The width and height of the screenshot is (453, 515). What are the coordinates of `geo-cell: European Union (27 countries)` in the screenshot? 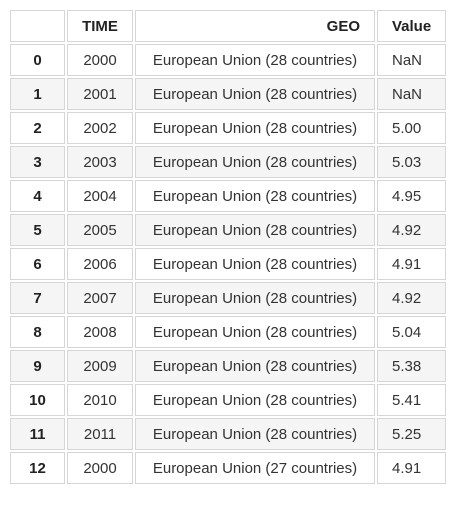 It's located at (255, 468).